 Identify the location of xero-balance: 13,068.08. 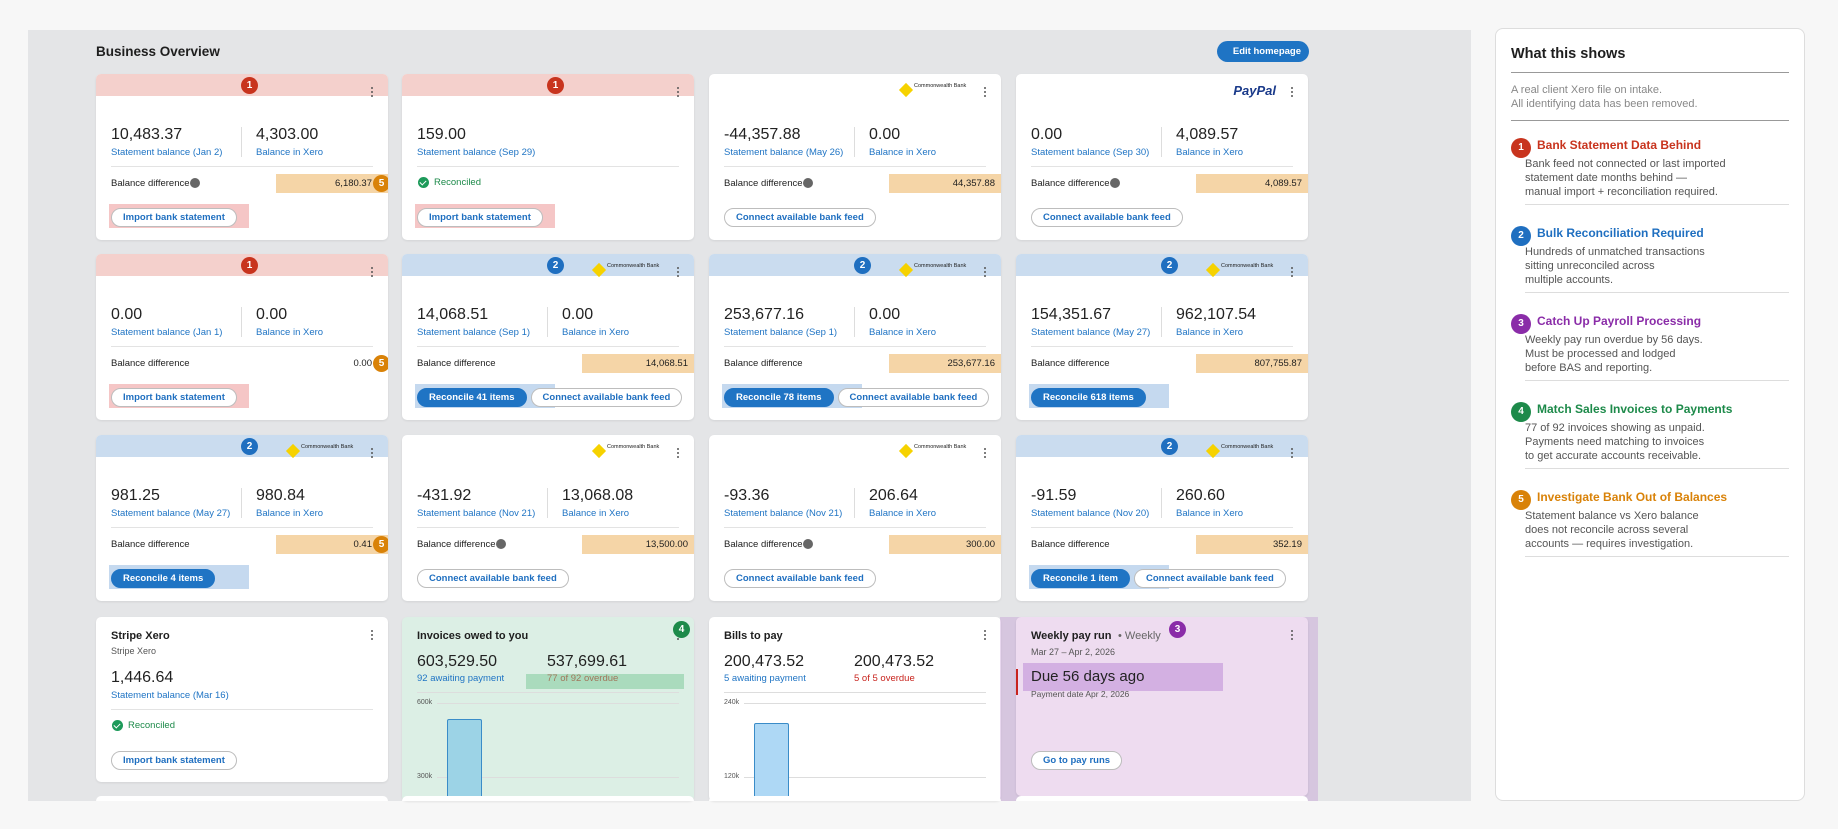
(598, 495).